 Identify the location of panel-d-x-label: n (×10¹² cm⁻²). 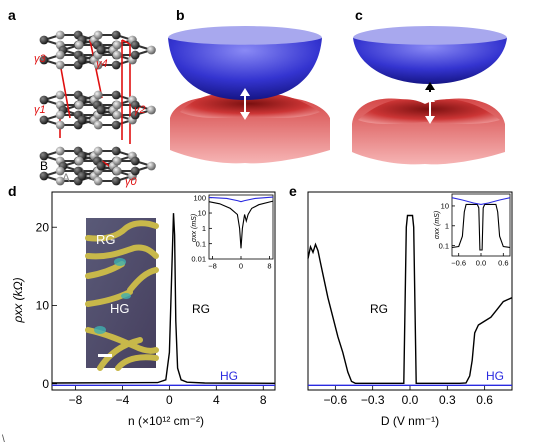
(166, 421).